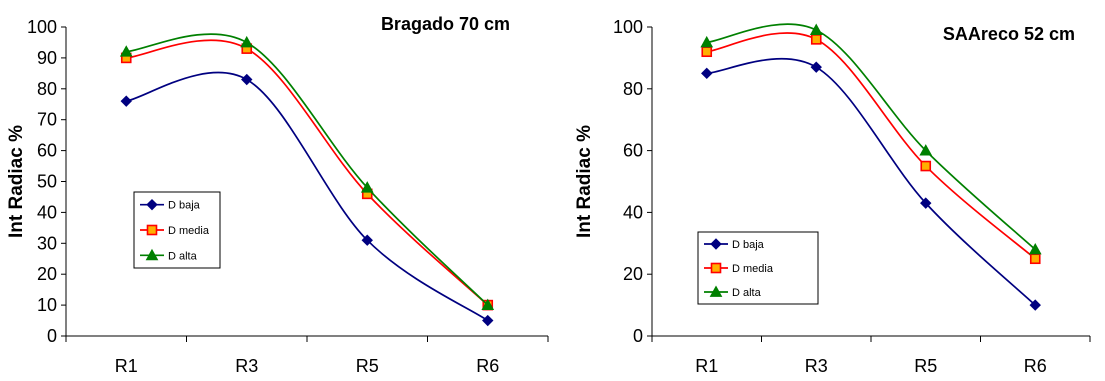  Describe the element at coordinates (1009, 34) in the screenshot. I see `chart-title: SAAreco 52 cm` at that location.